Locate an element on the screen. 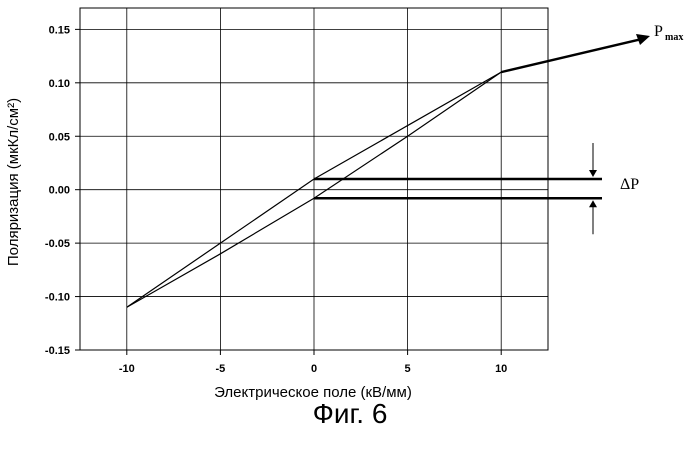 This screenshot has height=451, width=700. y-tick-label: 0.15 is located at coordinates (59, 30).